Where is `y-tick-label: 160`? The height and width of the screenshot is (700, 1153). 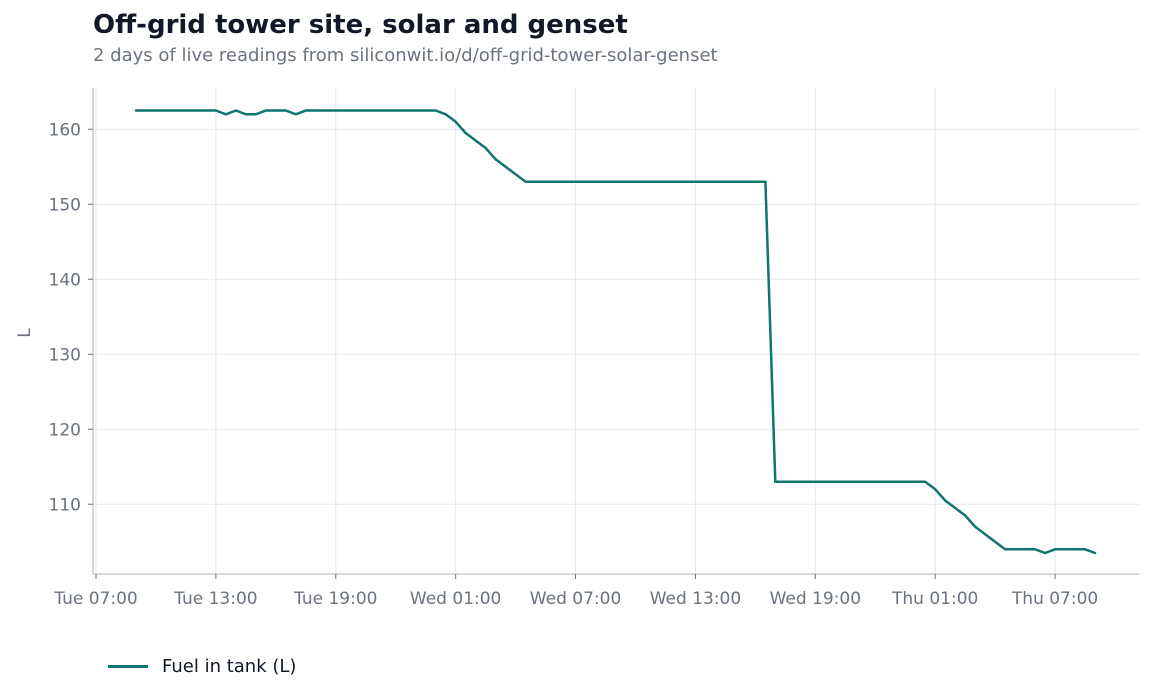
y-tick-label: 160 is located at coordinates (65, 130).